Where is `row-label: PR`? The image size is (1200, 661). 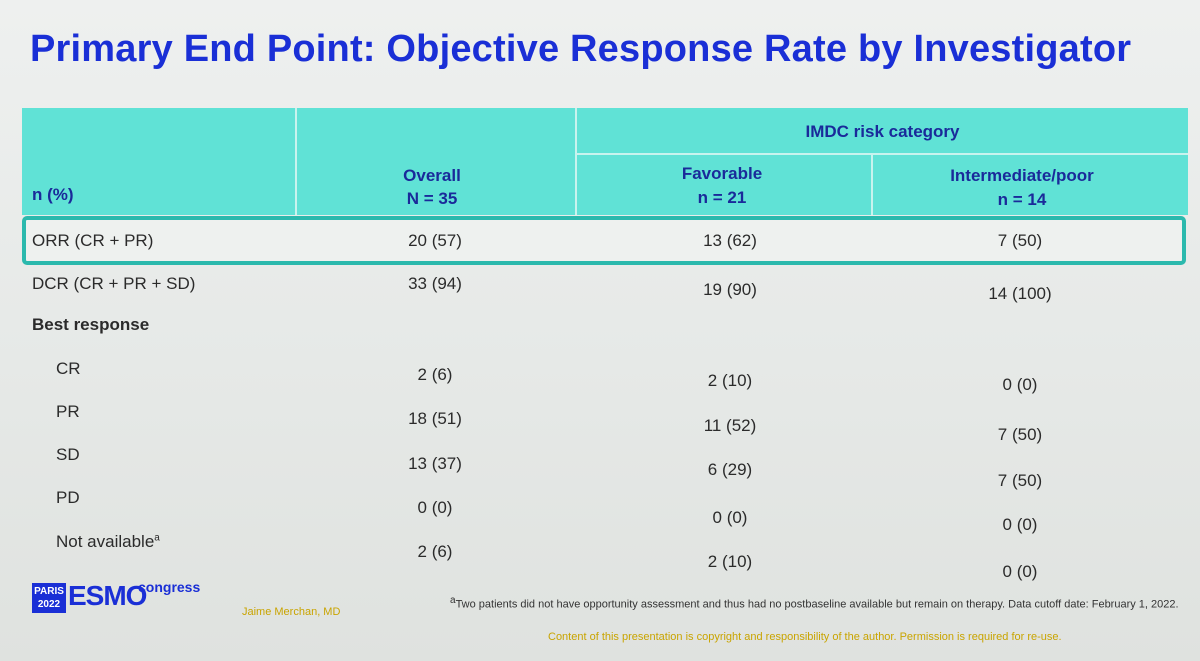
row-label: PR is located at coordinates (68, 411).